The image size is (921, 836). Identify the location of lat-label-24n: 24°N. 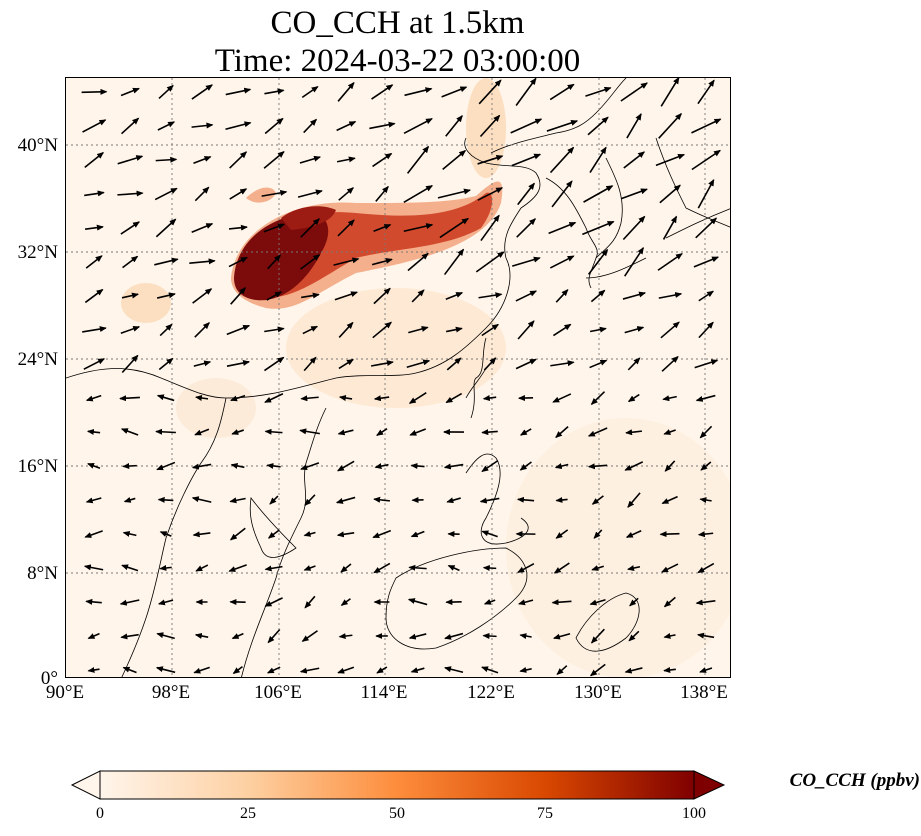
(37, 359).